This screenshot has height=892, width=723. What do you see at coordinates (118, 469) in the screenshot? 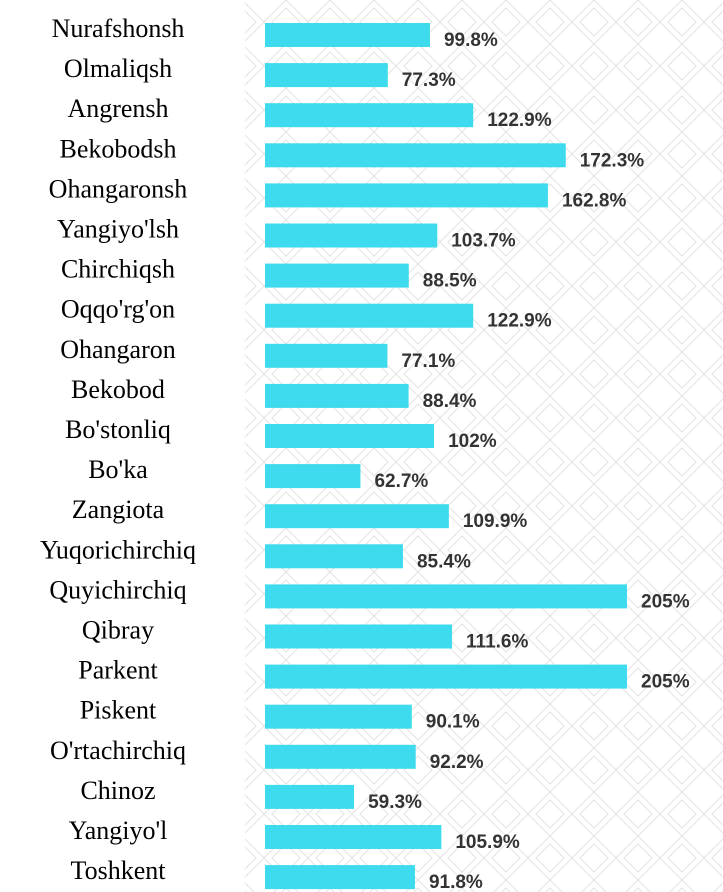
I see `category-label: Bo'ka` at bounding box center [118, 469].